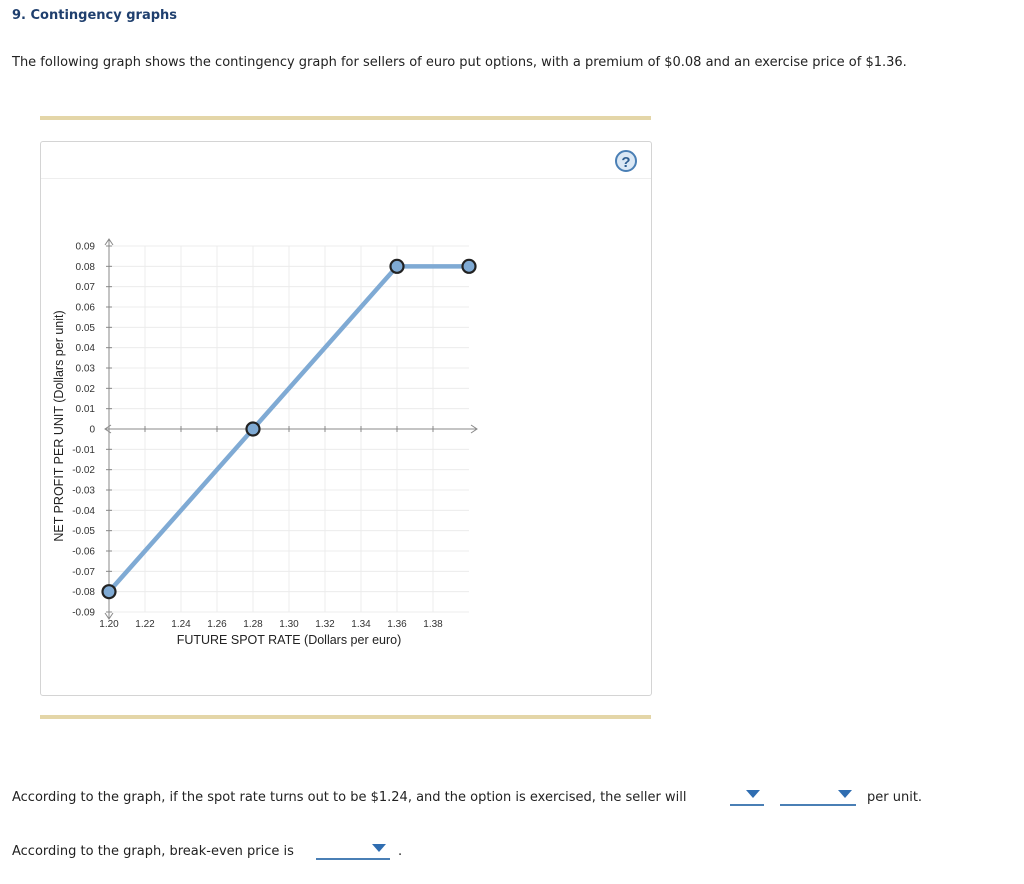 The width and height of the screenshot is (1024, 884). What do you see at coordinates (361, 624) in the screenshot?
I see `x-tick-label: 1.34` at bounding box center [361, 624].